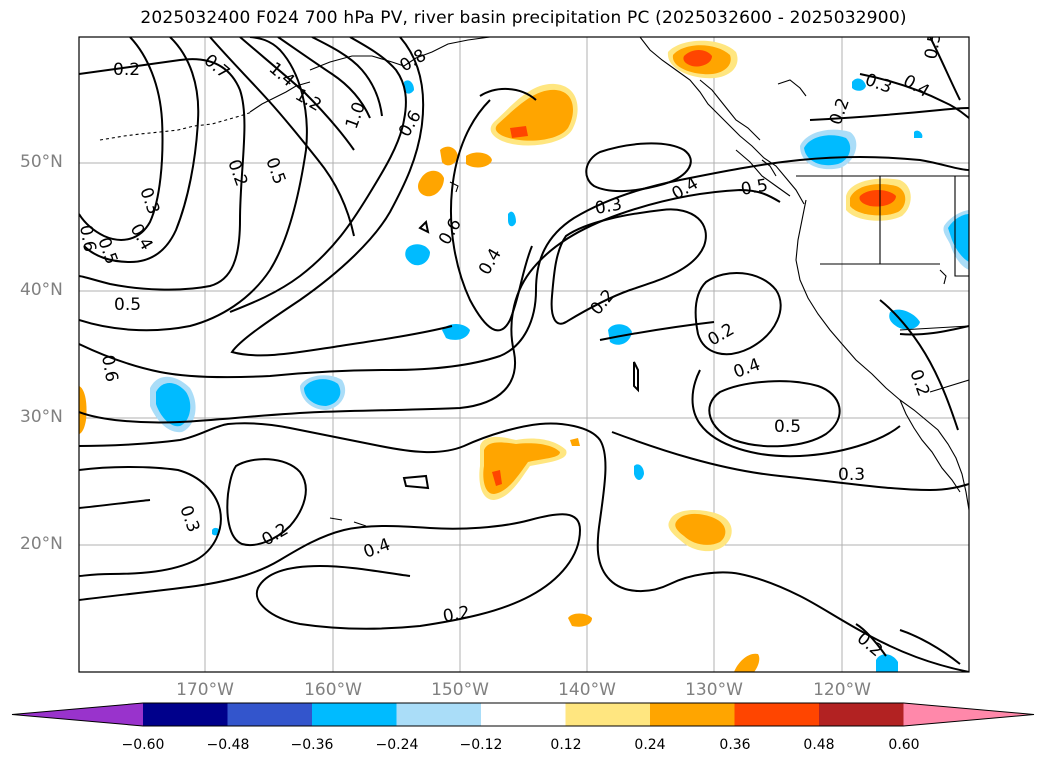  What do you see at coordinates (481, 745) in the screenshot?
I see `colorbar-tick-label: −0.12` at bounding box center [481, 745].